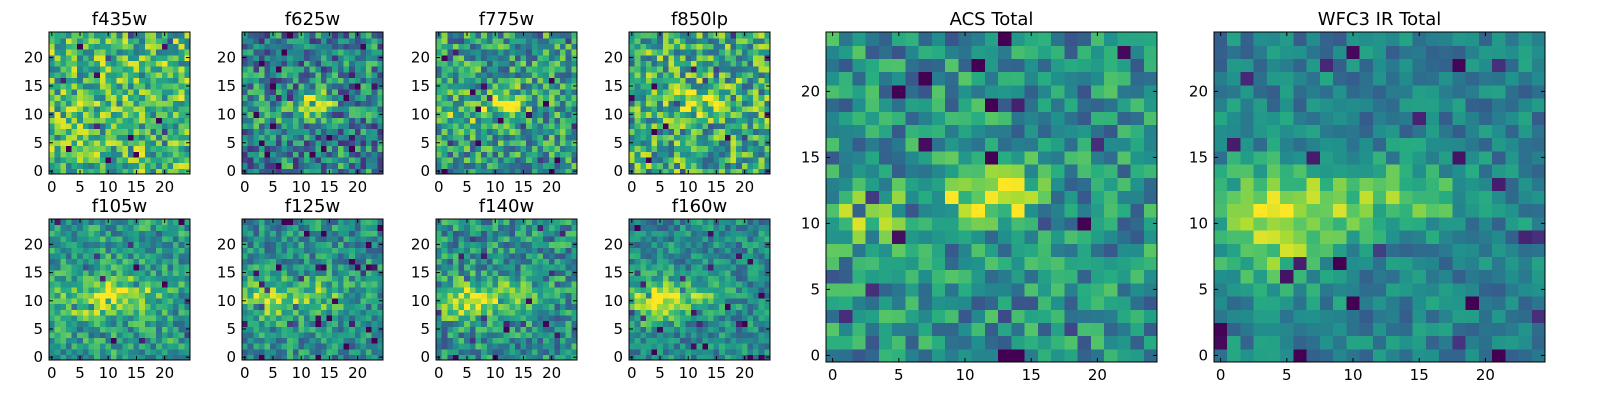  Describe the element at coordinates (551, 373) in the screenshot. I see `x-tick-label: 20` at that location.